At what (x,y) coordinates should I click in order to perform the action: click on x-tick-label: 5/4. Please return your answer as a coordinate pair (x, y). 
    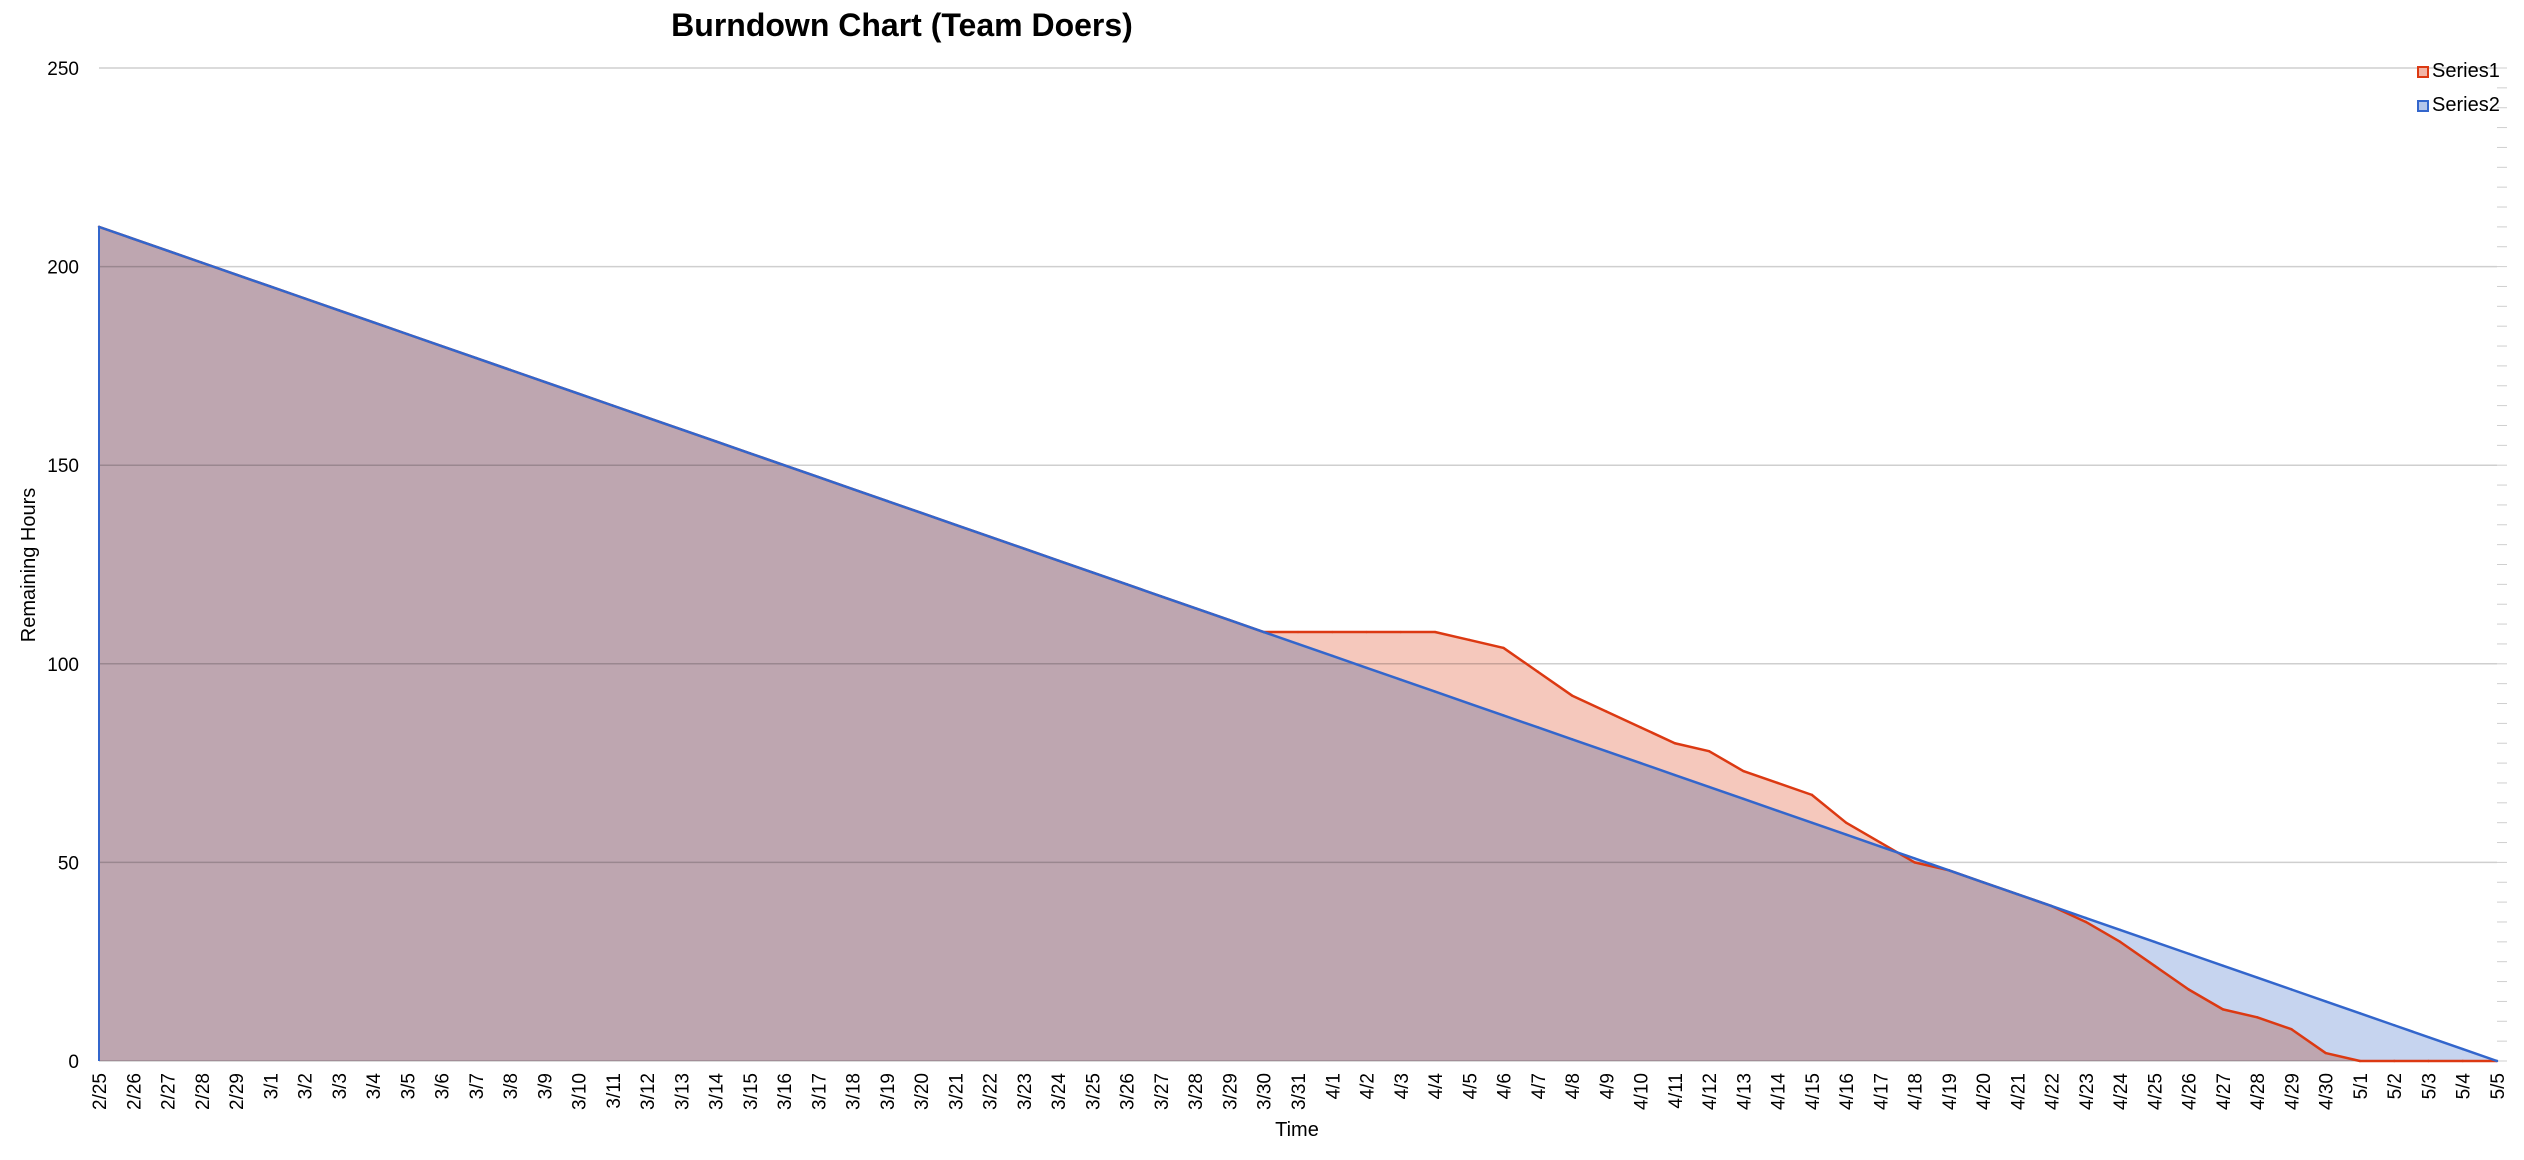
    Looking at the image, I should click on (2464, 1086).